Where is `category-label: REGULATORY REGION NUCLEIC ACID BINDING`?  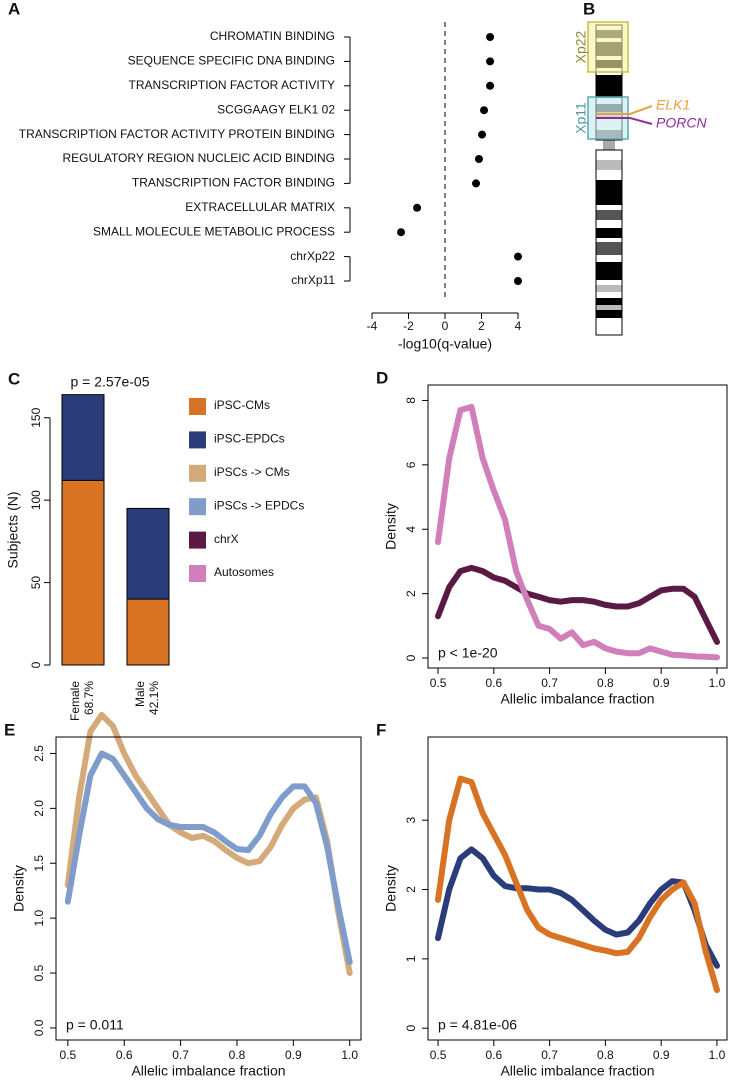 category-label: REGULATORY REGION NUCLEIC ACID BINDING is located at coordinates (198, 158).